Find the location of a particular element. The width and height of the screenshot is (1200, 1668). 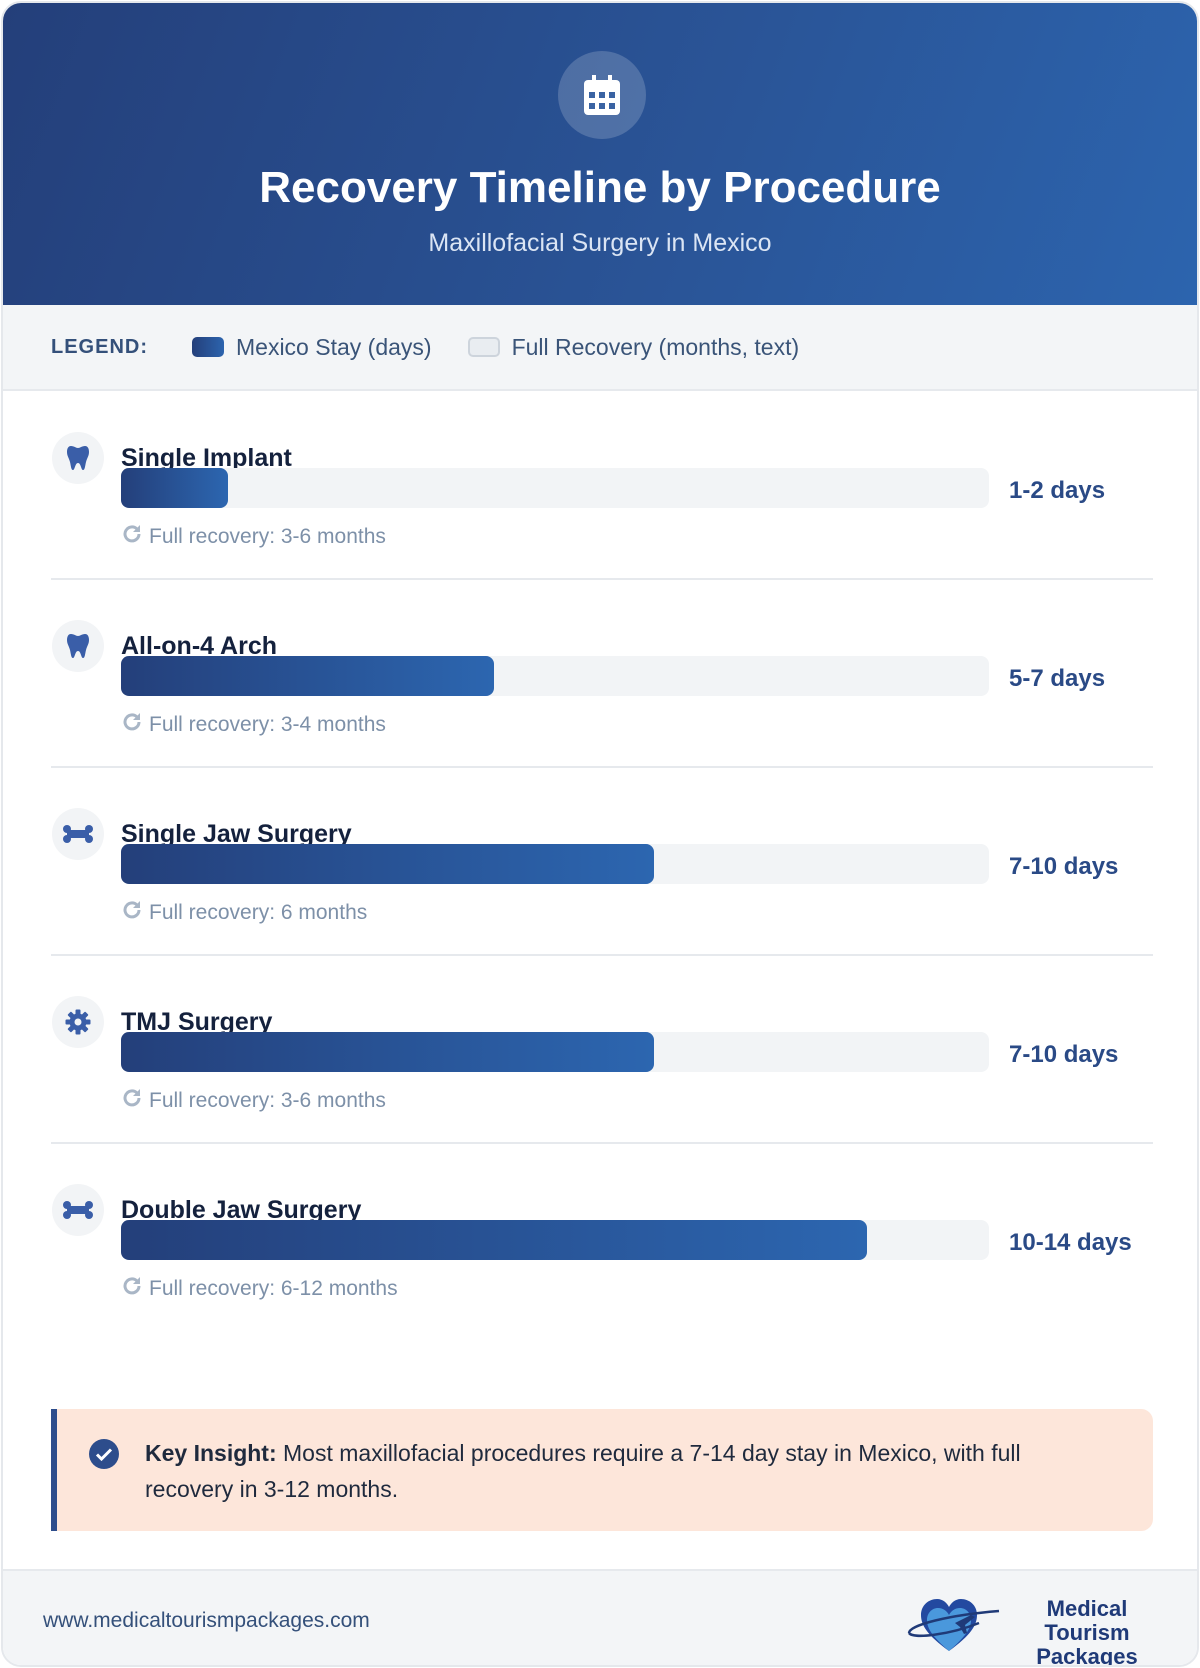

legend-swatch-stay is located at coordinates (208, 347).